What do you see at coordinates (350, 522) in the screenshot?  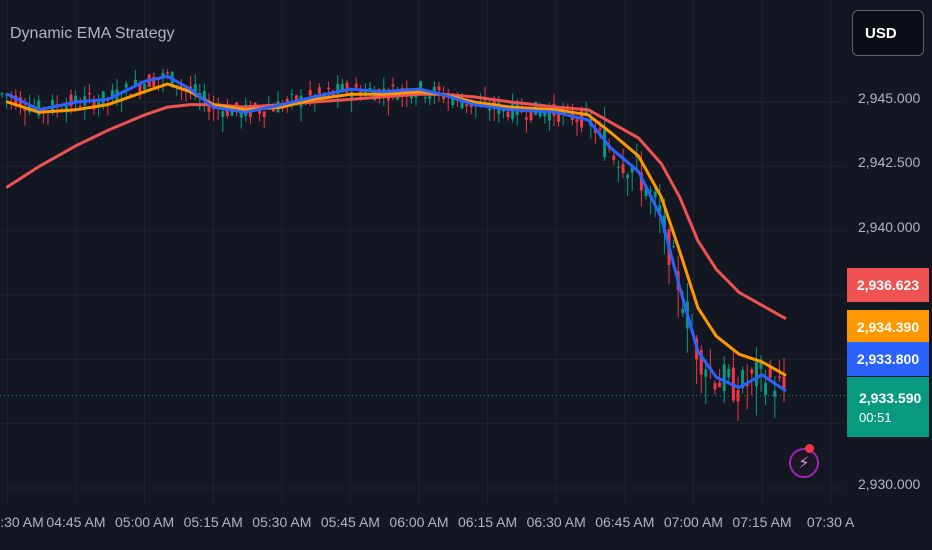 I see `x-tick-label: 05:45 AM` at bounding box center [350, 522].